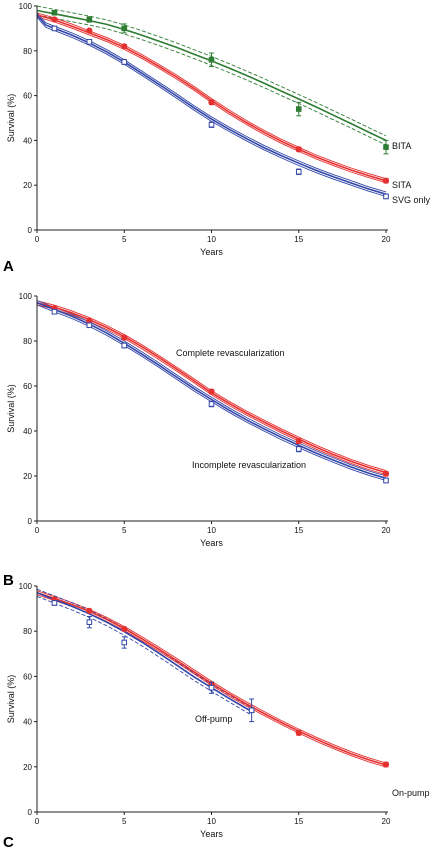 The width and height of the screenshot is (437, 850). Describe the element at coordinates (401, 146) in the screenshot. I see `series-label-bita: BITA` at that location.